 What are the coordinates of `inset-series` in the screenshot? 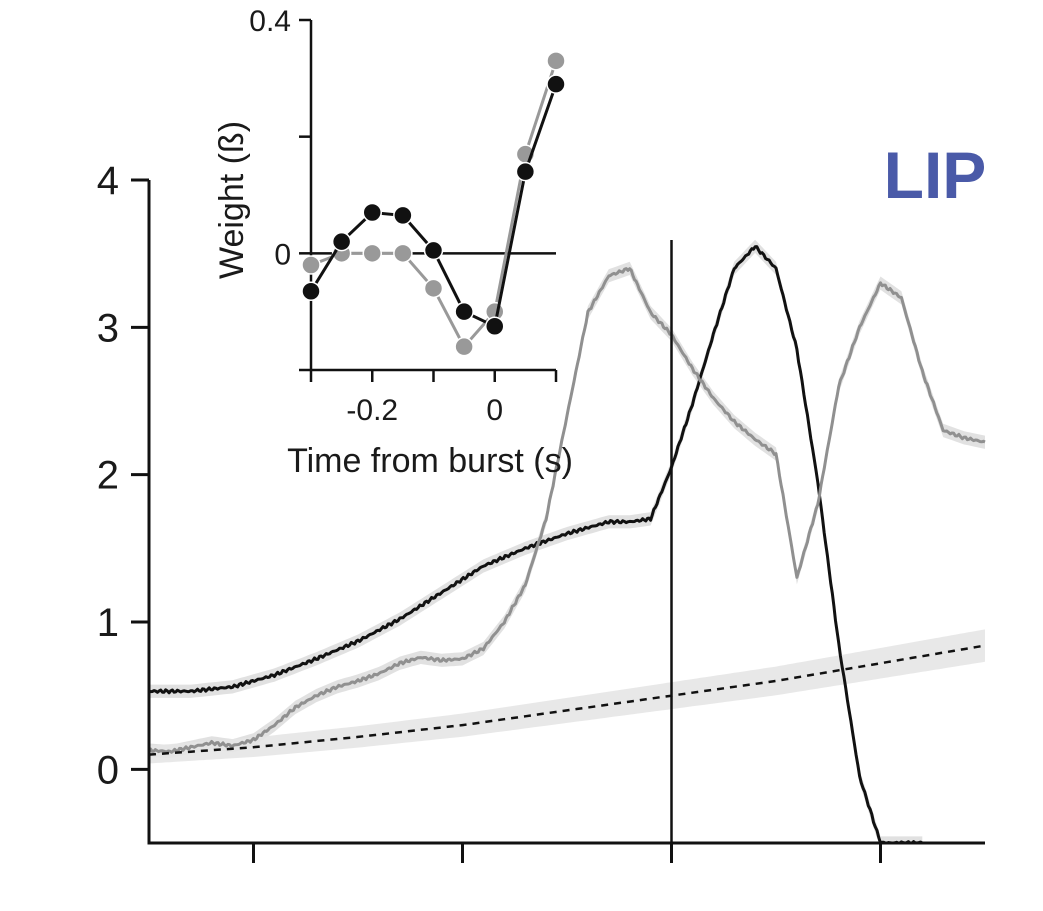 It's located at (433, 204).